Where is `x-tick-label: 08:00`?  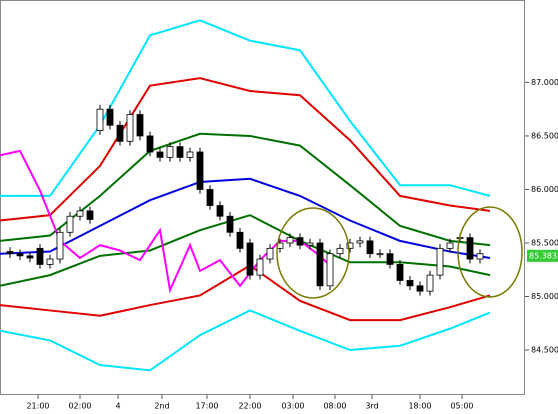
x-tick-label: 08:00 is located at coordinates (334, 406).